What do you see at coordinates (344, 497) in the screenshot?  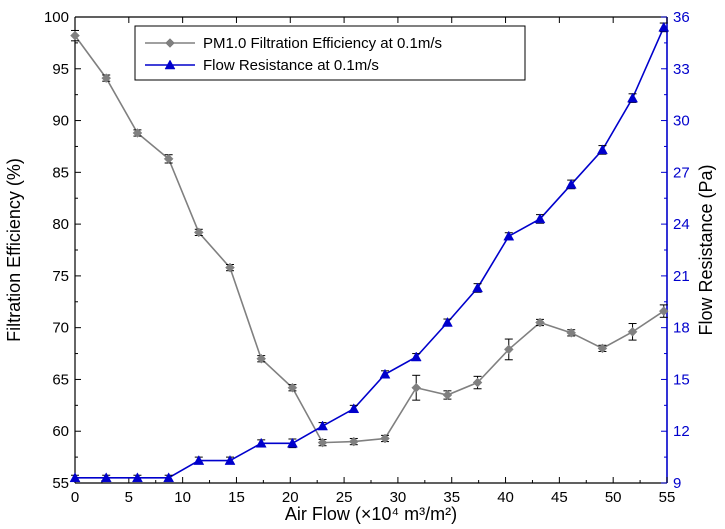 I see `x-tick-label: 25` at bounding box center [344, 497].